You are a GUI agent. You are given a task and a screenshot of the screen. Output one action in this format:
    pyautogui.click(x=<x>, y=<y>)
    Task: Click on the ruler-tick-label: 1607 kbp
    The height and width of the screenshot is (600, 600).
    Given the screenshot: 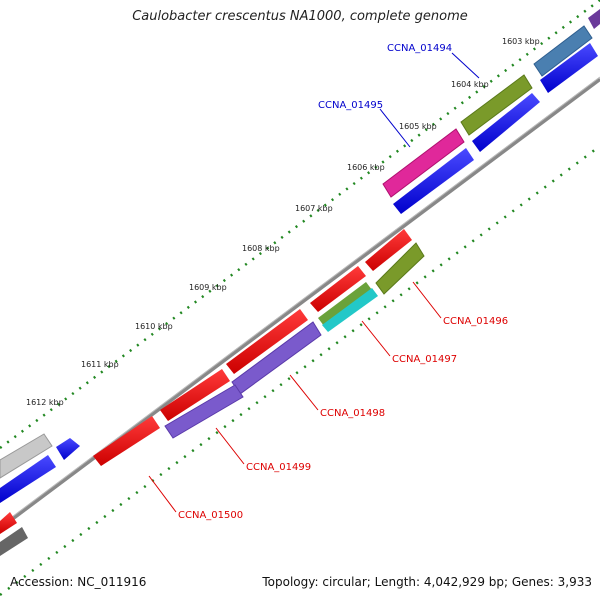 What is the action you would take?
    pyautogui.click(x=314, y=208)
    